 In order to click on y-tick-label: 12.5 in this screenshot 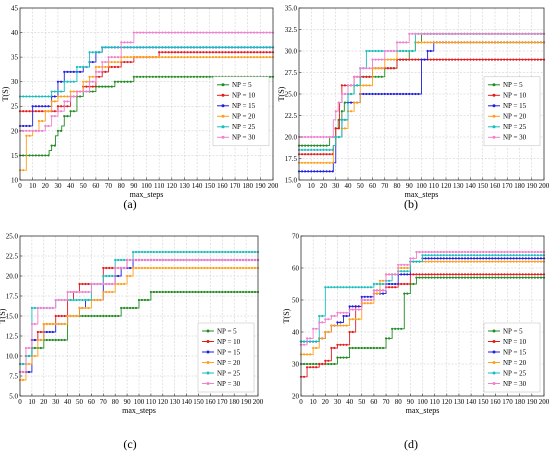, I will do `click(12, 336)`.